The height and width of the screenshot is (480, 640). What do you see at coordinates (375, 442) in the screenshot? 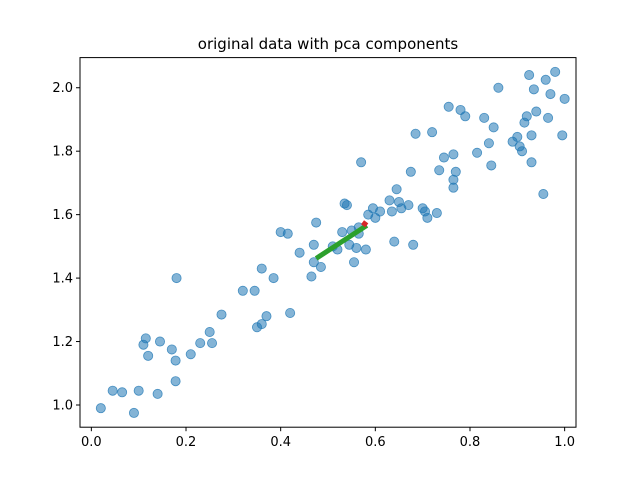
I see `x-tick-label: 0.6` at bounding box center [375, 442].